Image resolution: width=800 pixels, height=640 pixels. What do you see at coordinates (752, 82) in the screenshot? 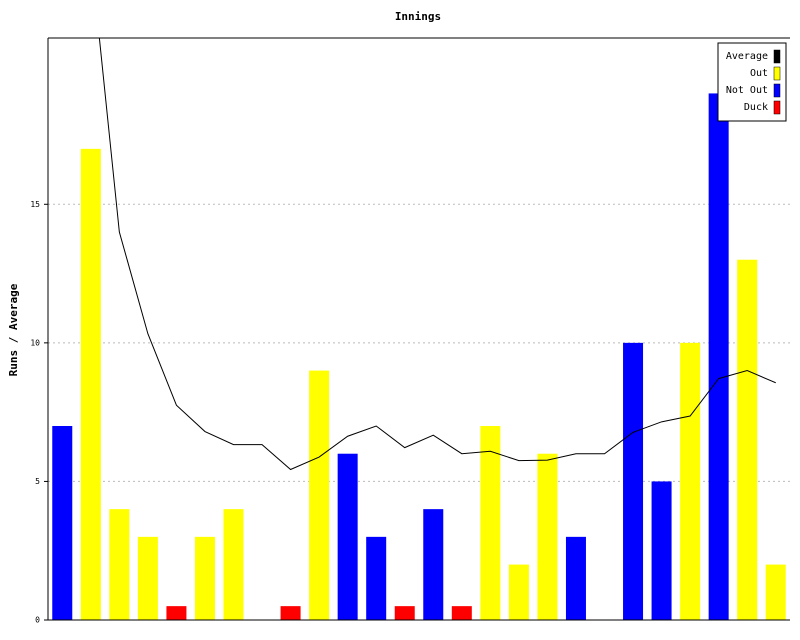
I see `legend: Average Out Not Out Duck` at bounding box center [752, 82].